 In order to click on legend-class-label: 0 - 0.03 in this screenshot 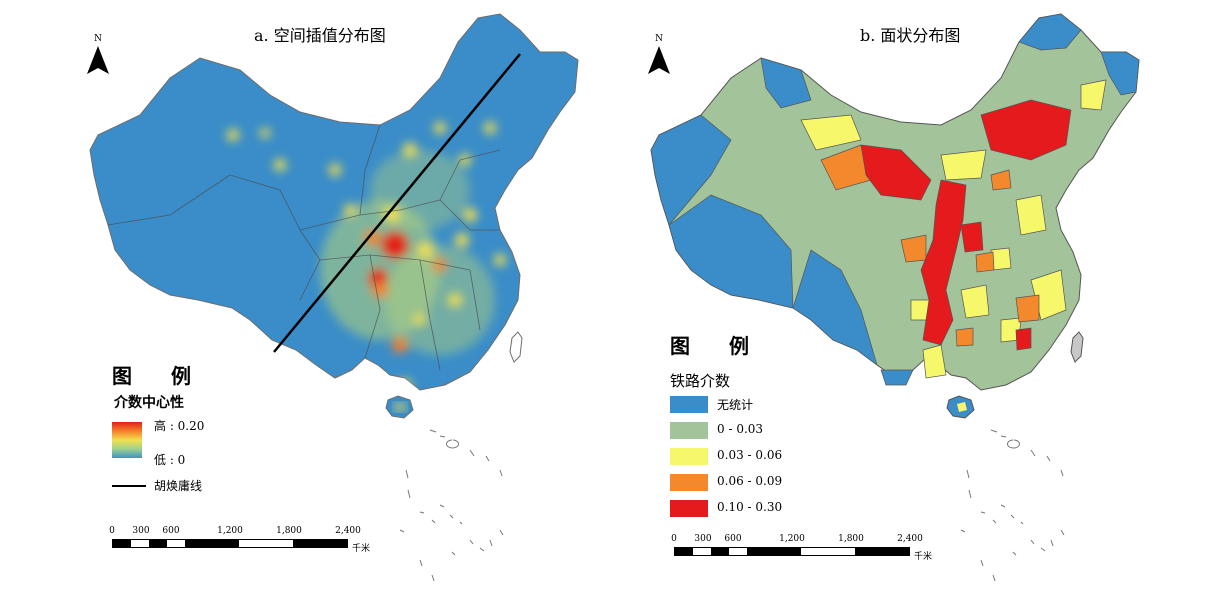, I will do `click(740, 429)`.